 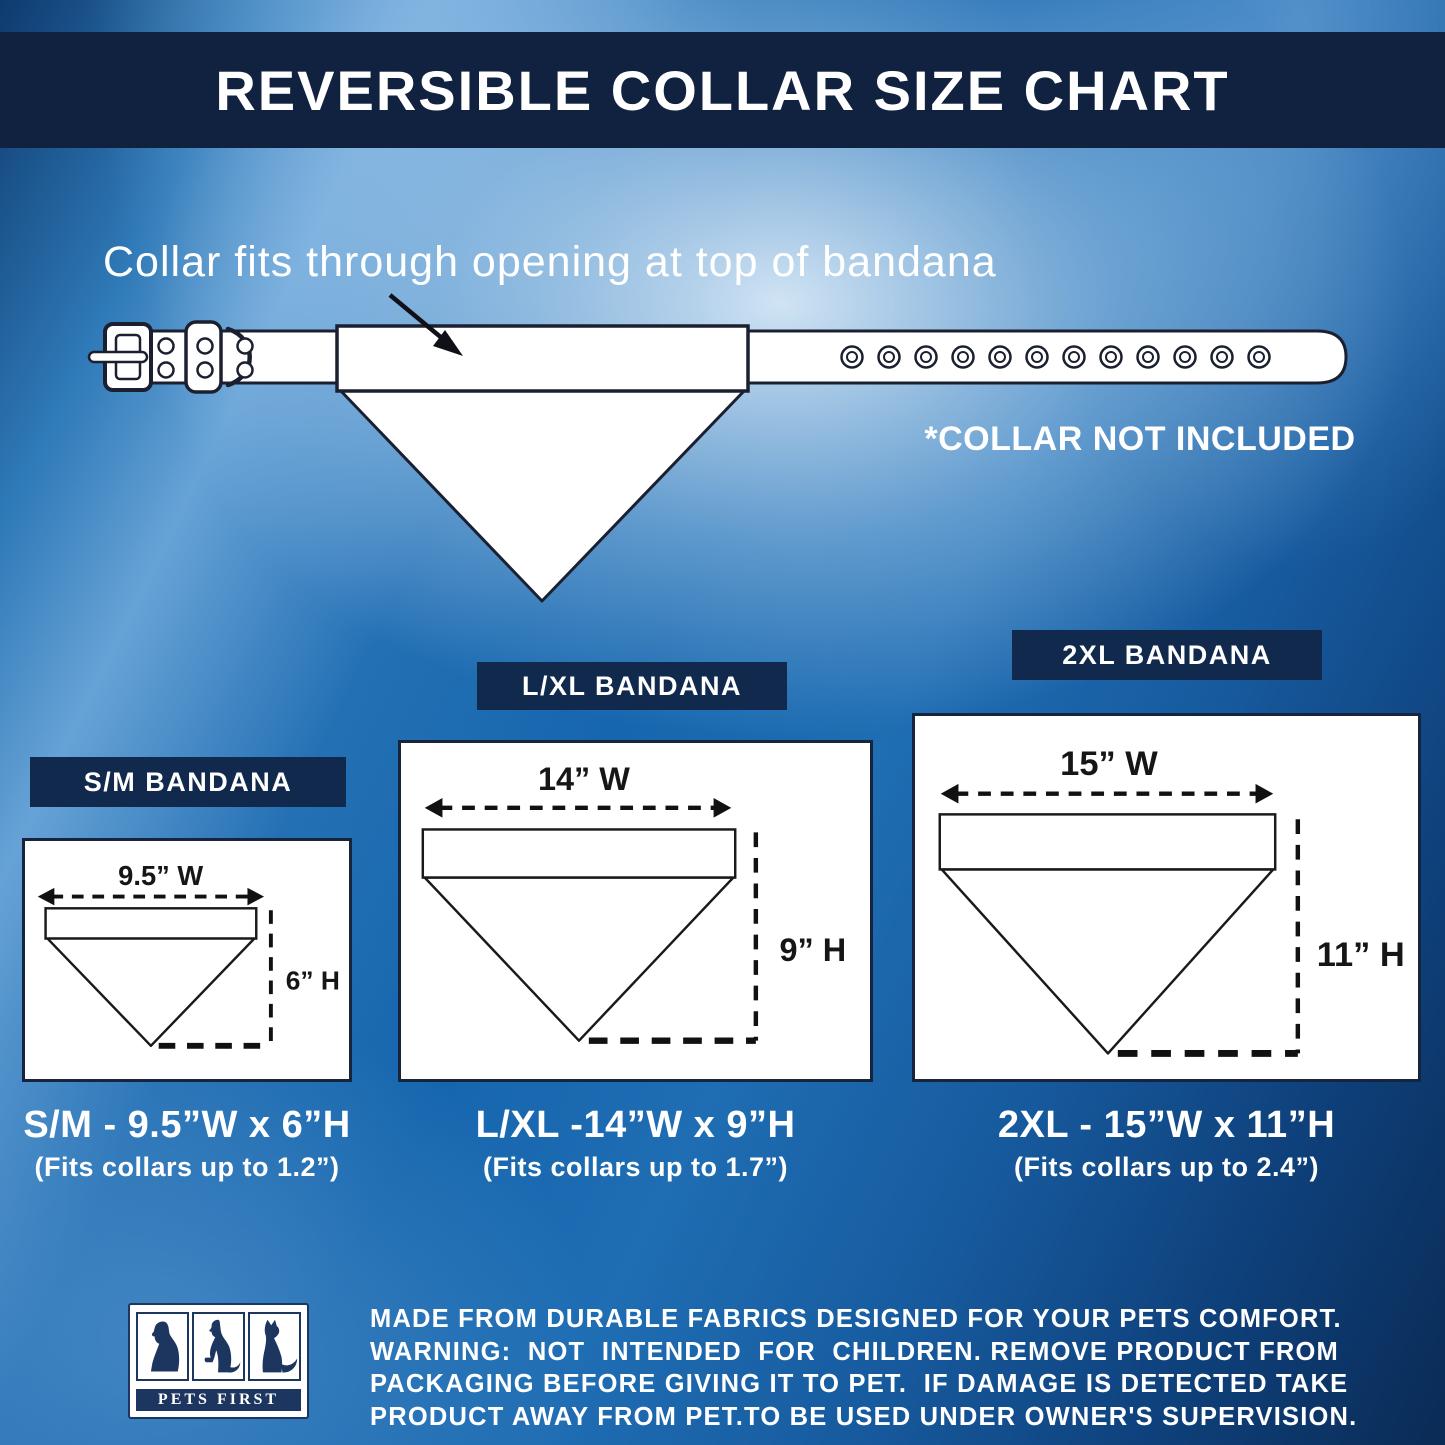 I want to click on size-panel-2xl: 15” W 11” H, so click(x=1166, y=897).